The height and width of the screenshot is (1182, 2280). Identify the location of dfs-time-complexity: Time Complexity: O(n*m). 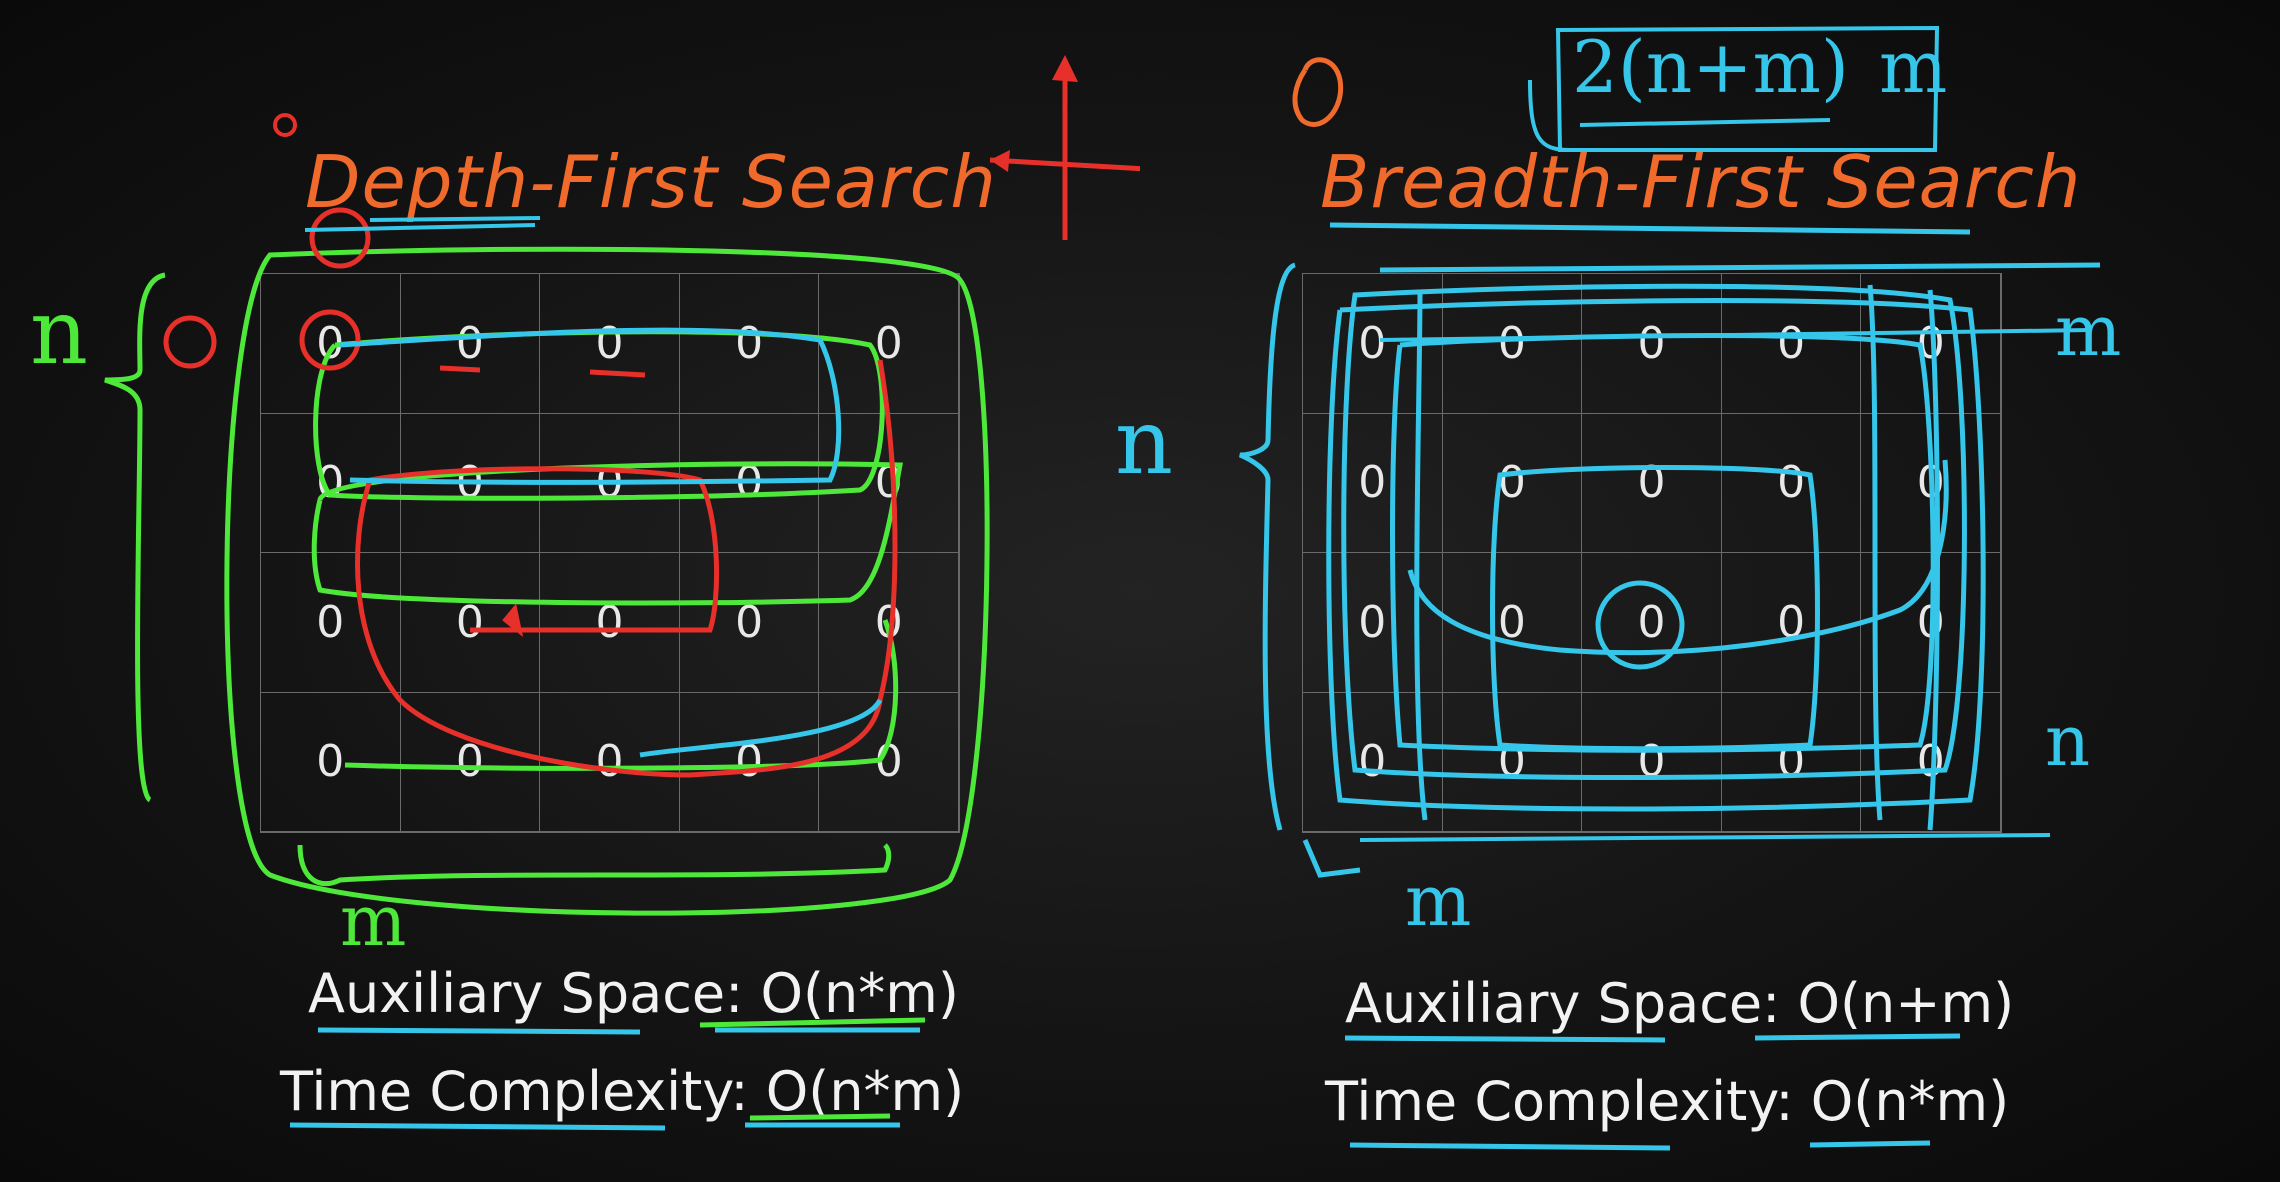
(622, 1091).